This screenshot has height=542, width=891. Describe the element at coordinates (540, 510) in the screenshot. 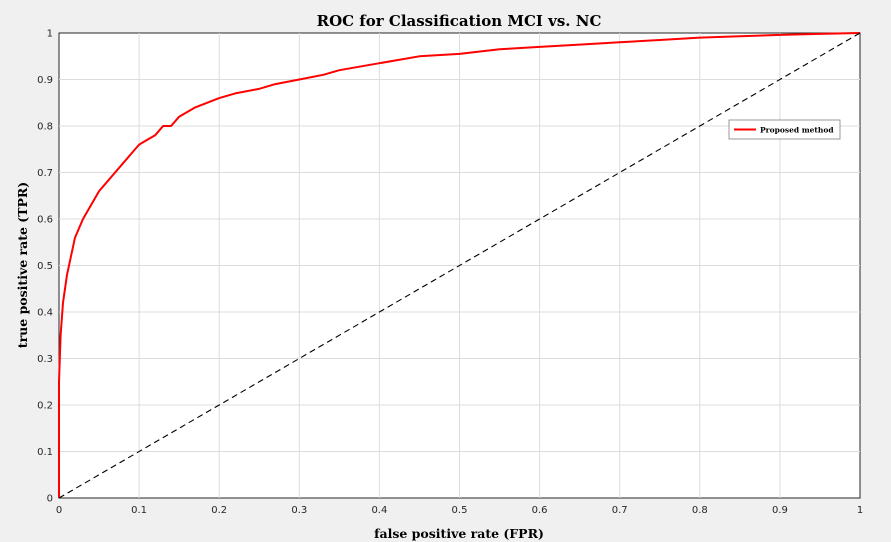

I see `x-tick-label: 0.6` at that location.